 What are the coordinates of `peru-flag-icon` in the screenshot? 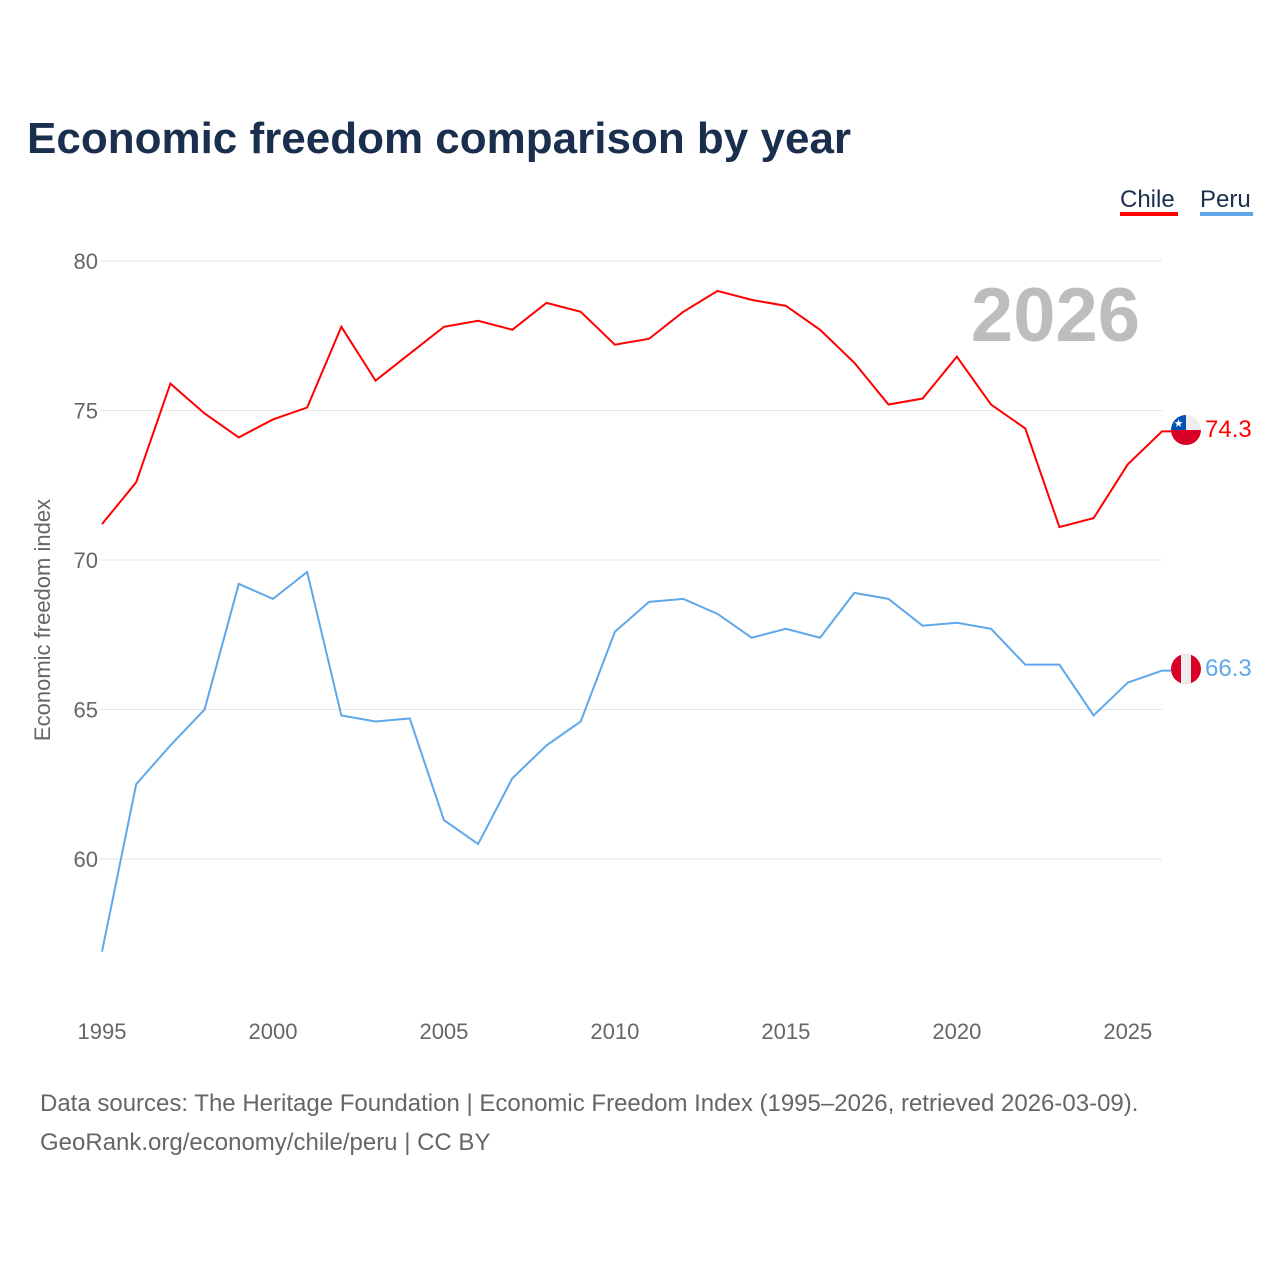 It's located at (1186, 669).